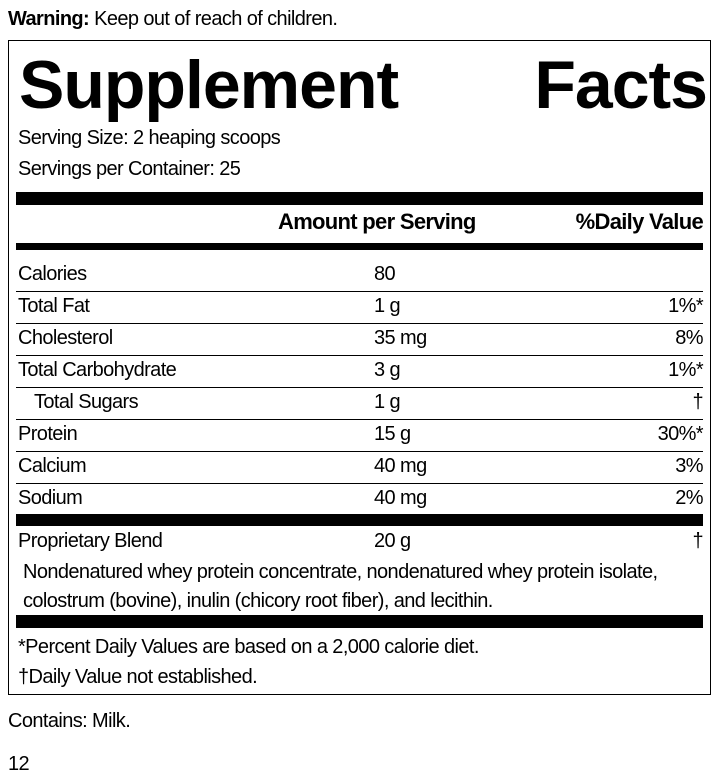  Describe the element at coordinates (360, 403) in the screenshot. I see `nutrient-row: Total Sugars 1 g †` at that location.